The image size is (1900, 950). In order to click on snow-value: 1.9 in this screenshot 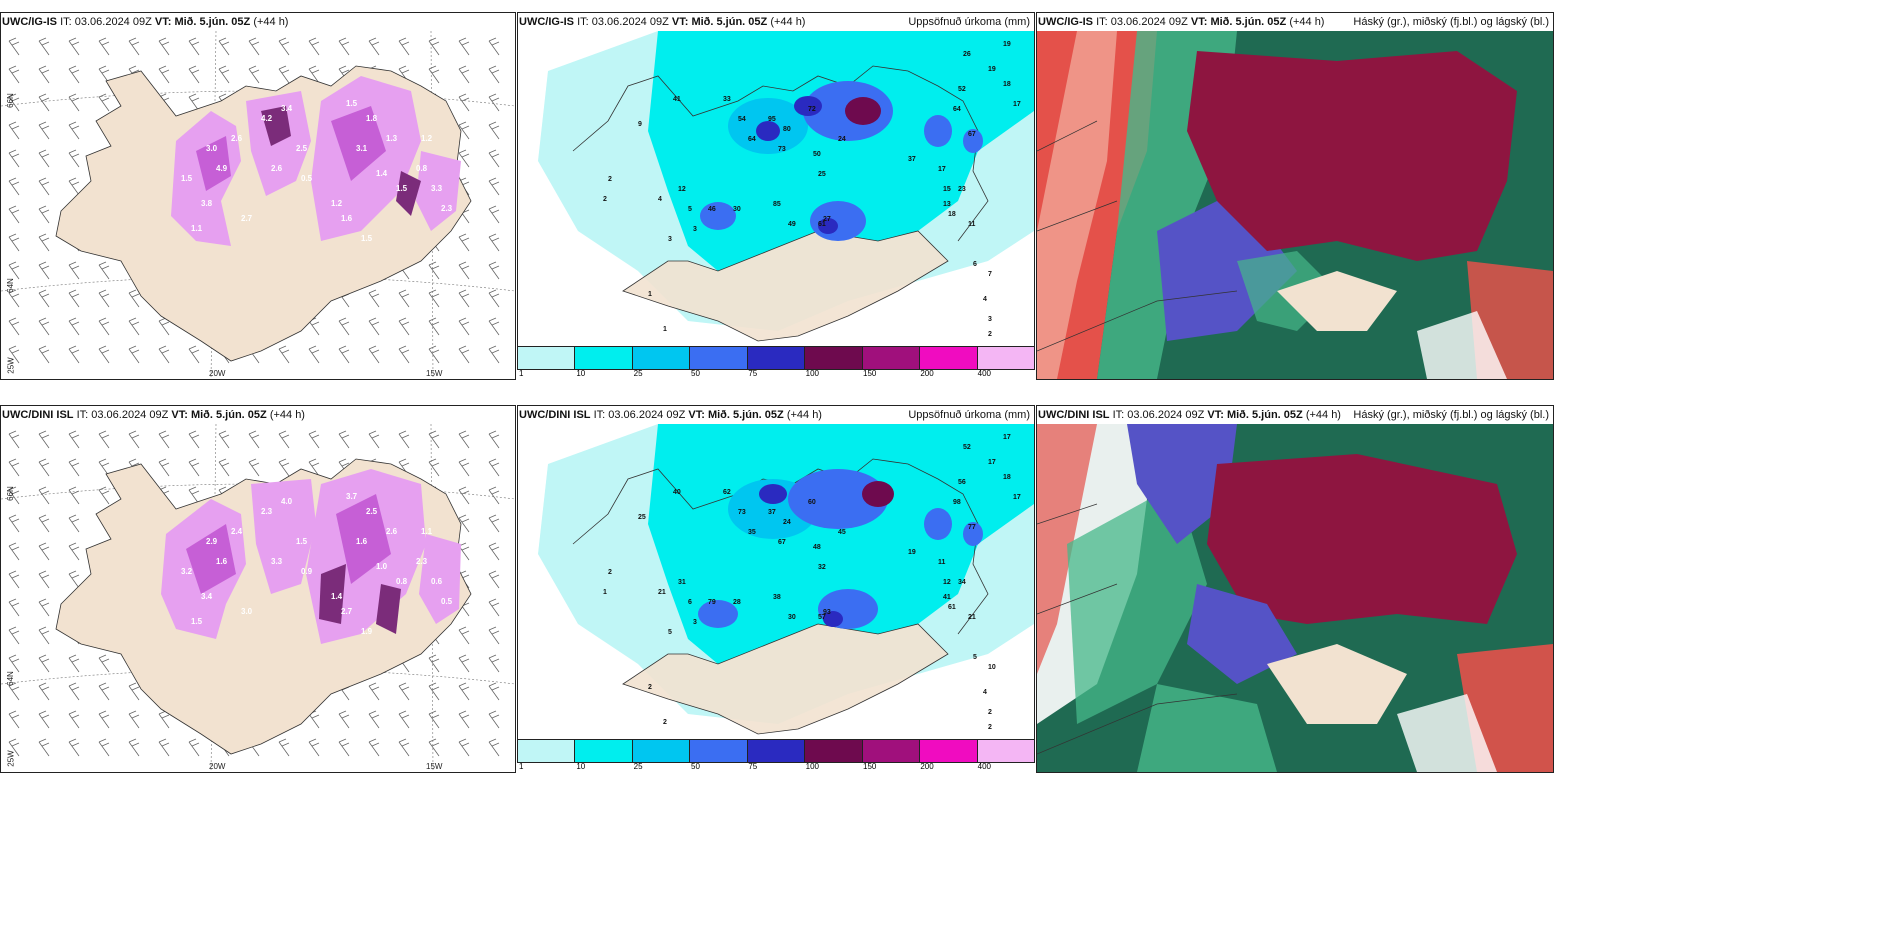, I will do `click(367, 631)`.